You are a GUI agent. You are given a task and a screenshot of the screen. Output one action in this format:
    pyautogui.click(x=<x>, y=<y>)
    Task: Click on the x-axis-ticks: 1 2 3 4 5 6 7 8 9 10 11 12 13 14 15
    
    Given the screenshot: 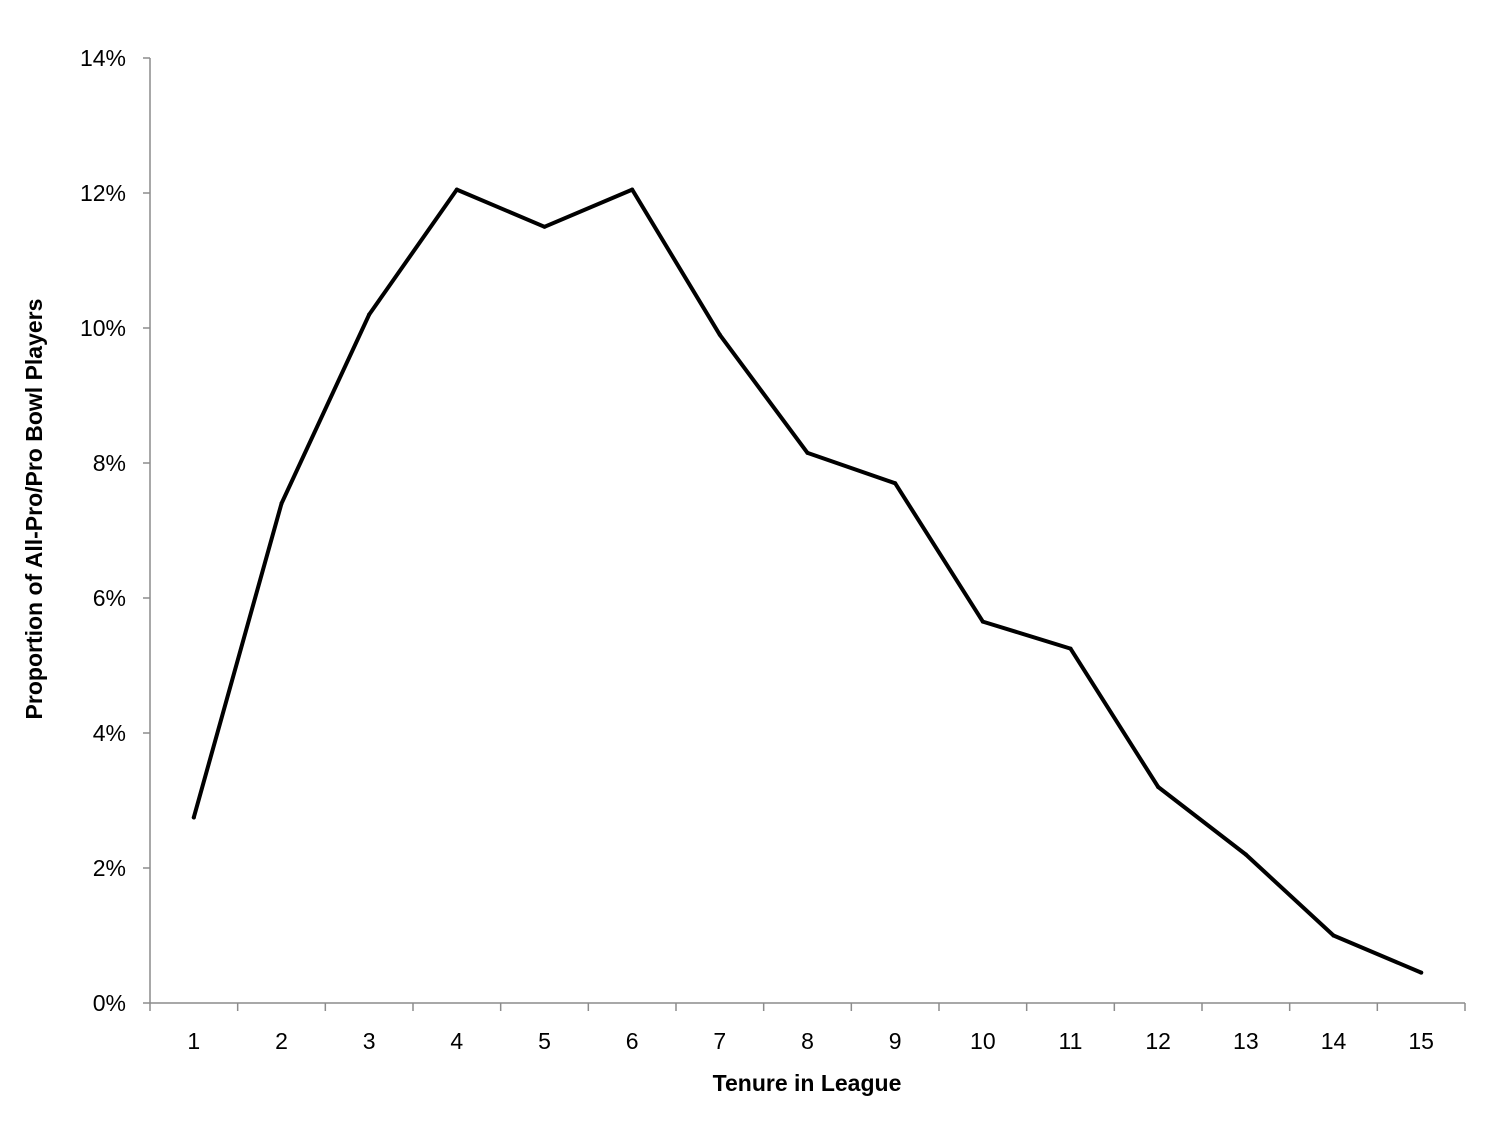 What is the action you would take?
    pyautogui.click(x=807, y=1028)
    